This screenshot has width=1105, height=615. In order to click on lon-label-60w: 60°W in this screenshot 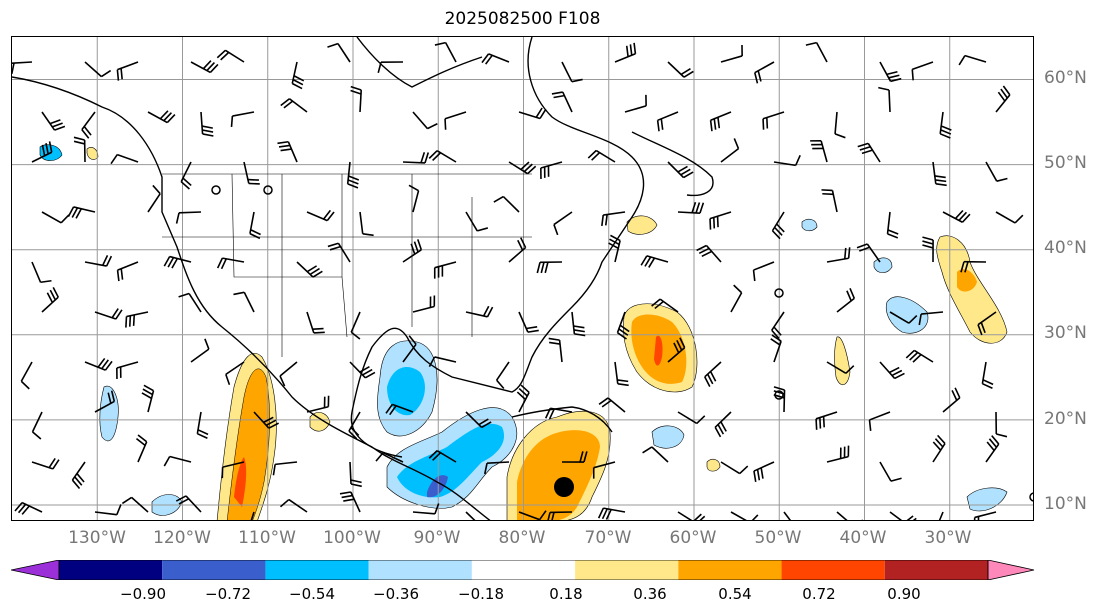, I will do `click(693, 538)`.